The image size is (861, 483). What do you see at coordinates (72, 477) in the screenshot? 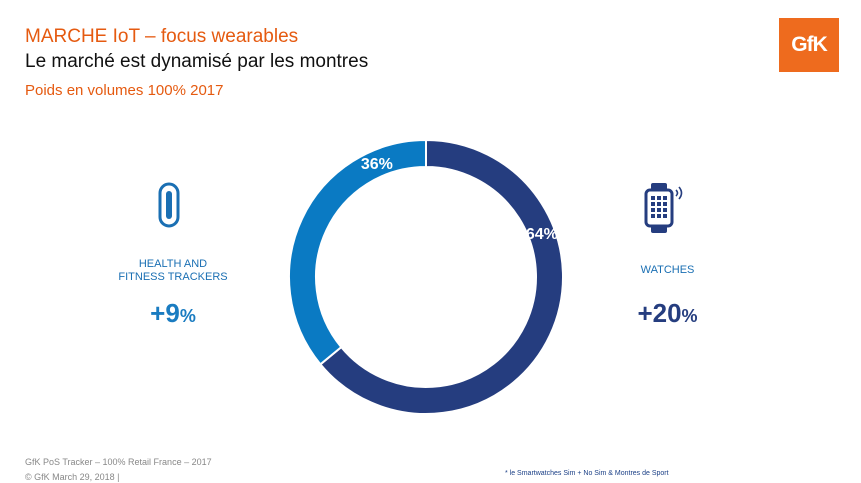
I see `copyright-note: © GfK March 29, 2018 |` at bounding box center [72, 477].